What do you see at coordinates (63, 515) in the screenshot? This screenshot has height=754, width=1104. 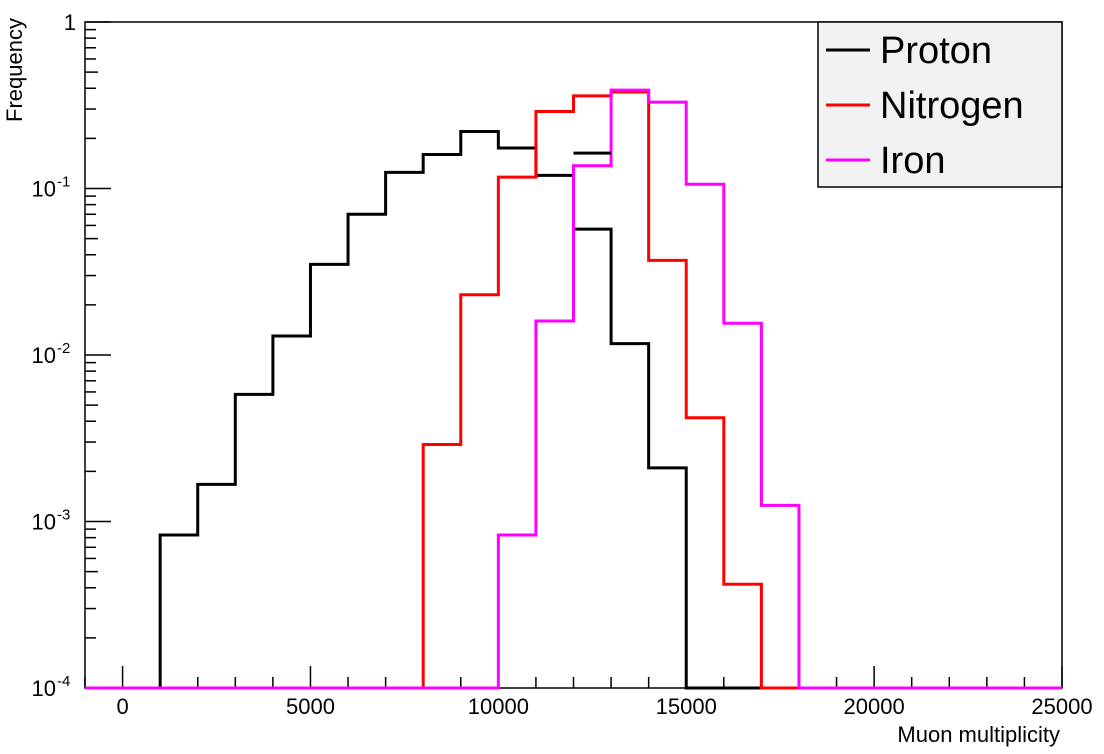 I see `y-tick-exponent: -3` at bounding box center [63, 515].